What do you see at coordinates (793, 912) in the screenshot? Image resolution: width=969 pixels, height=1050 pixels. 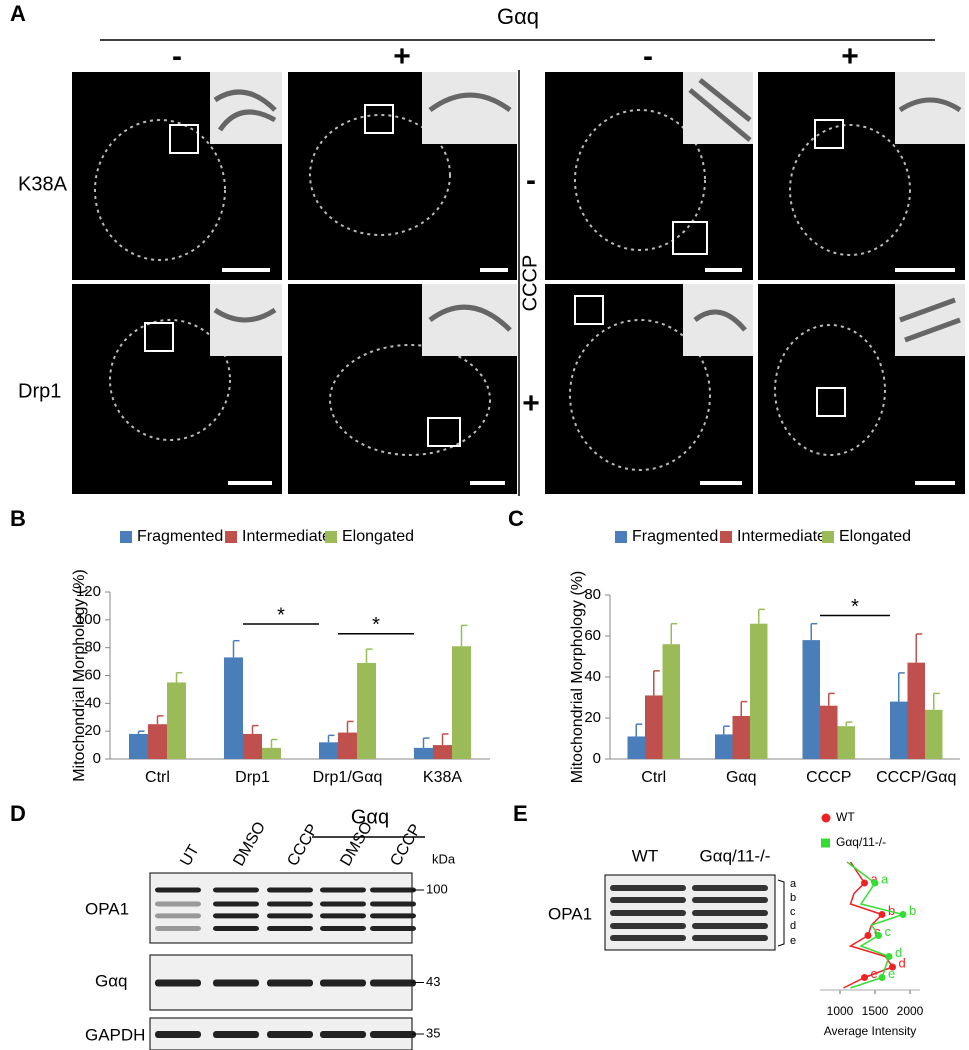 I see `band-label: c` at bounding box center [793, 912].